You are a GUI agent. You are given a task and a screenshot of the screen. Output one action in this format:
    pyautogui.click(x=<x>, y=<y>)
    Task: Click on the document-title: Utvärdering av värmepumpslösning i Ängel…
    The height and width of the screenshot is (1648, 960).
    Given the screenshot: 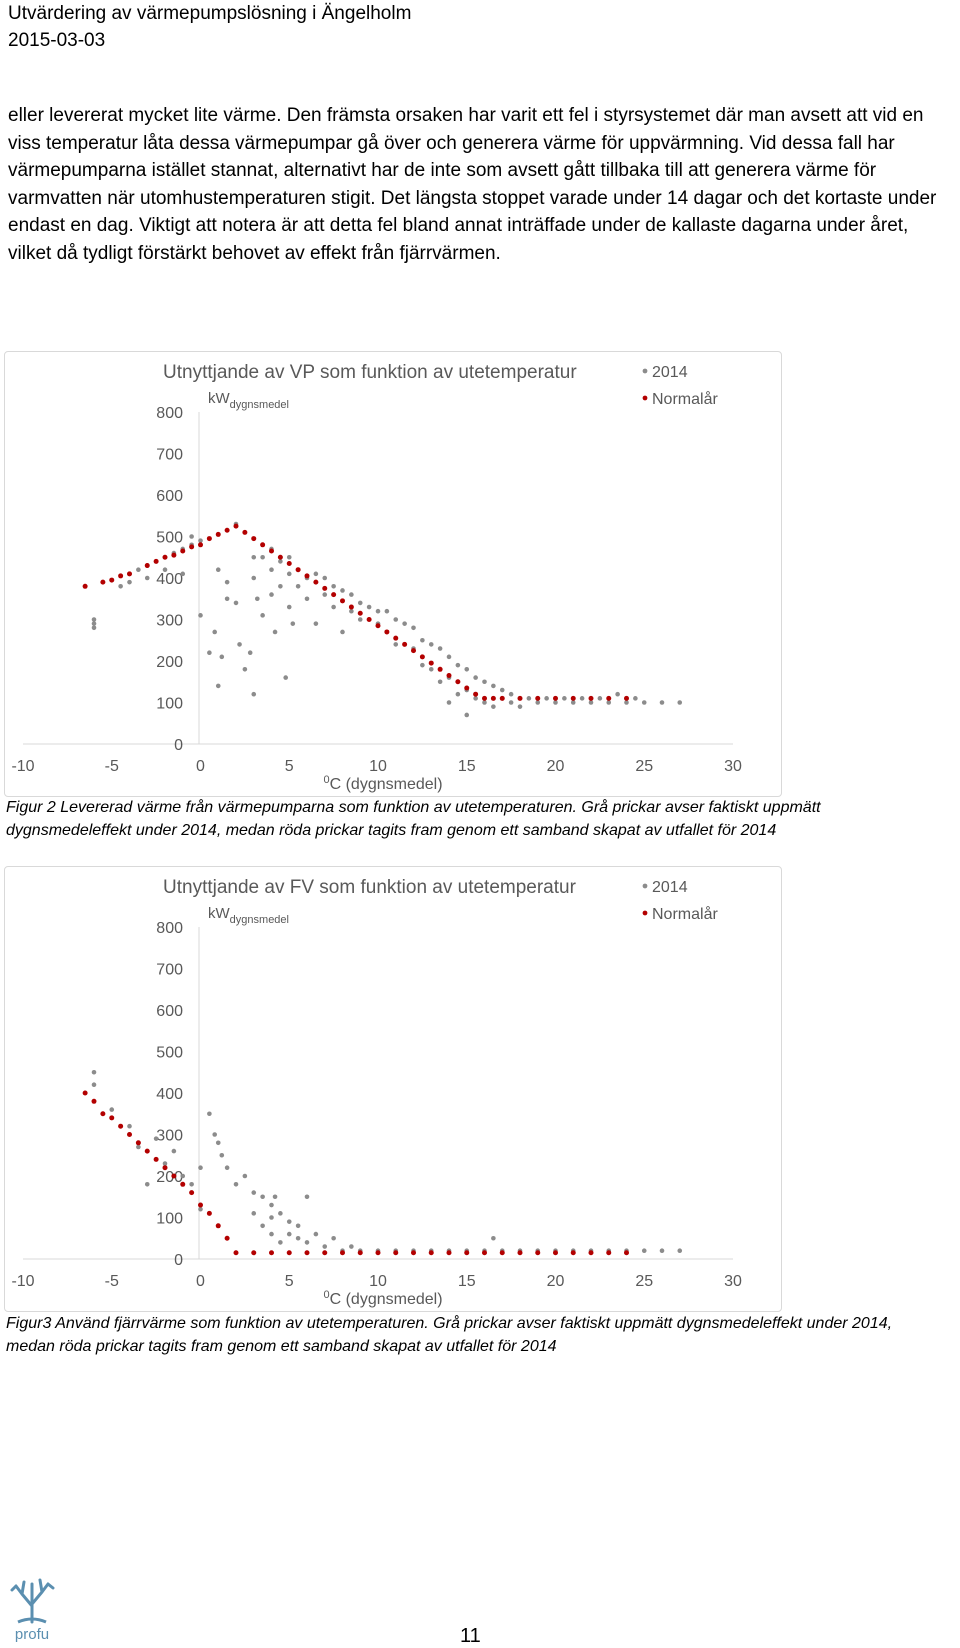 What is the action you would take?
    pyautogui.click(x=210, y=13)
    